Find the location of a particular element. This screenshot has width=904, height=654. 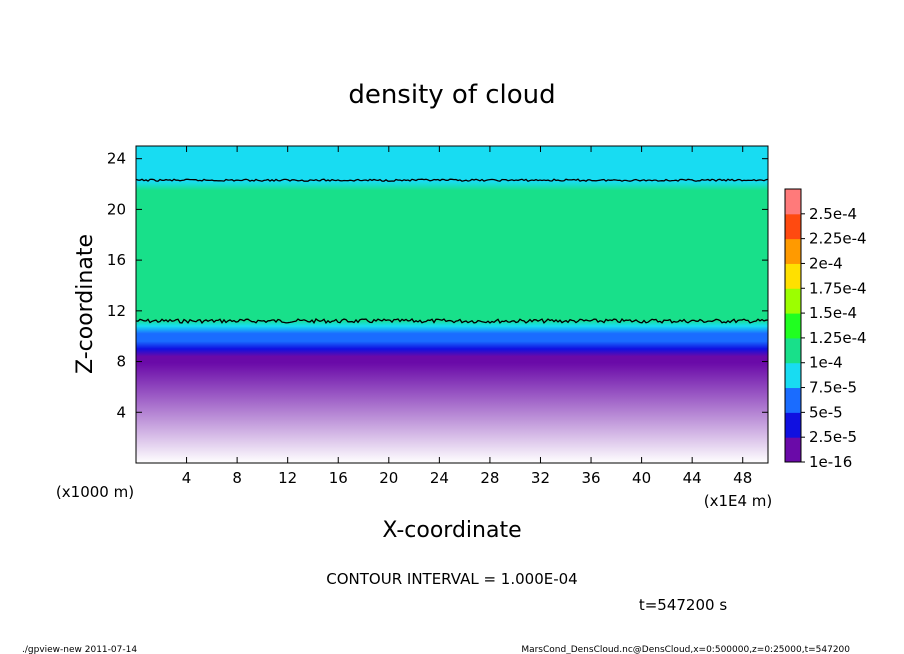

y-tick-label: 8 is located at coordinates (121, 362).